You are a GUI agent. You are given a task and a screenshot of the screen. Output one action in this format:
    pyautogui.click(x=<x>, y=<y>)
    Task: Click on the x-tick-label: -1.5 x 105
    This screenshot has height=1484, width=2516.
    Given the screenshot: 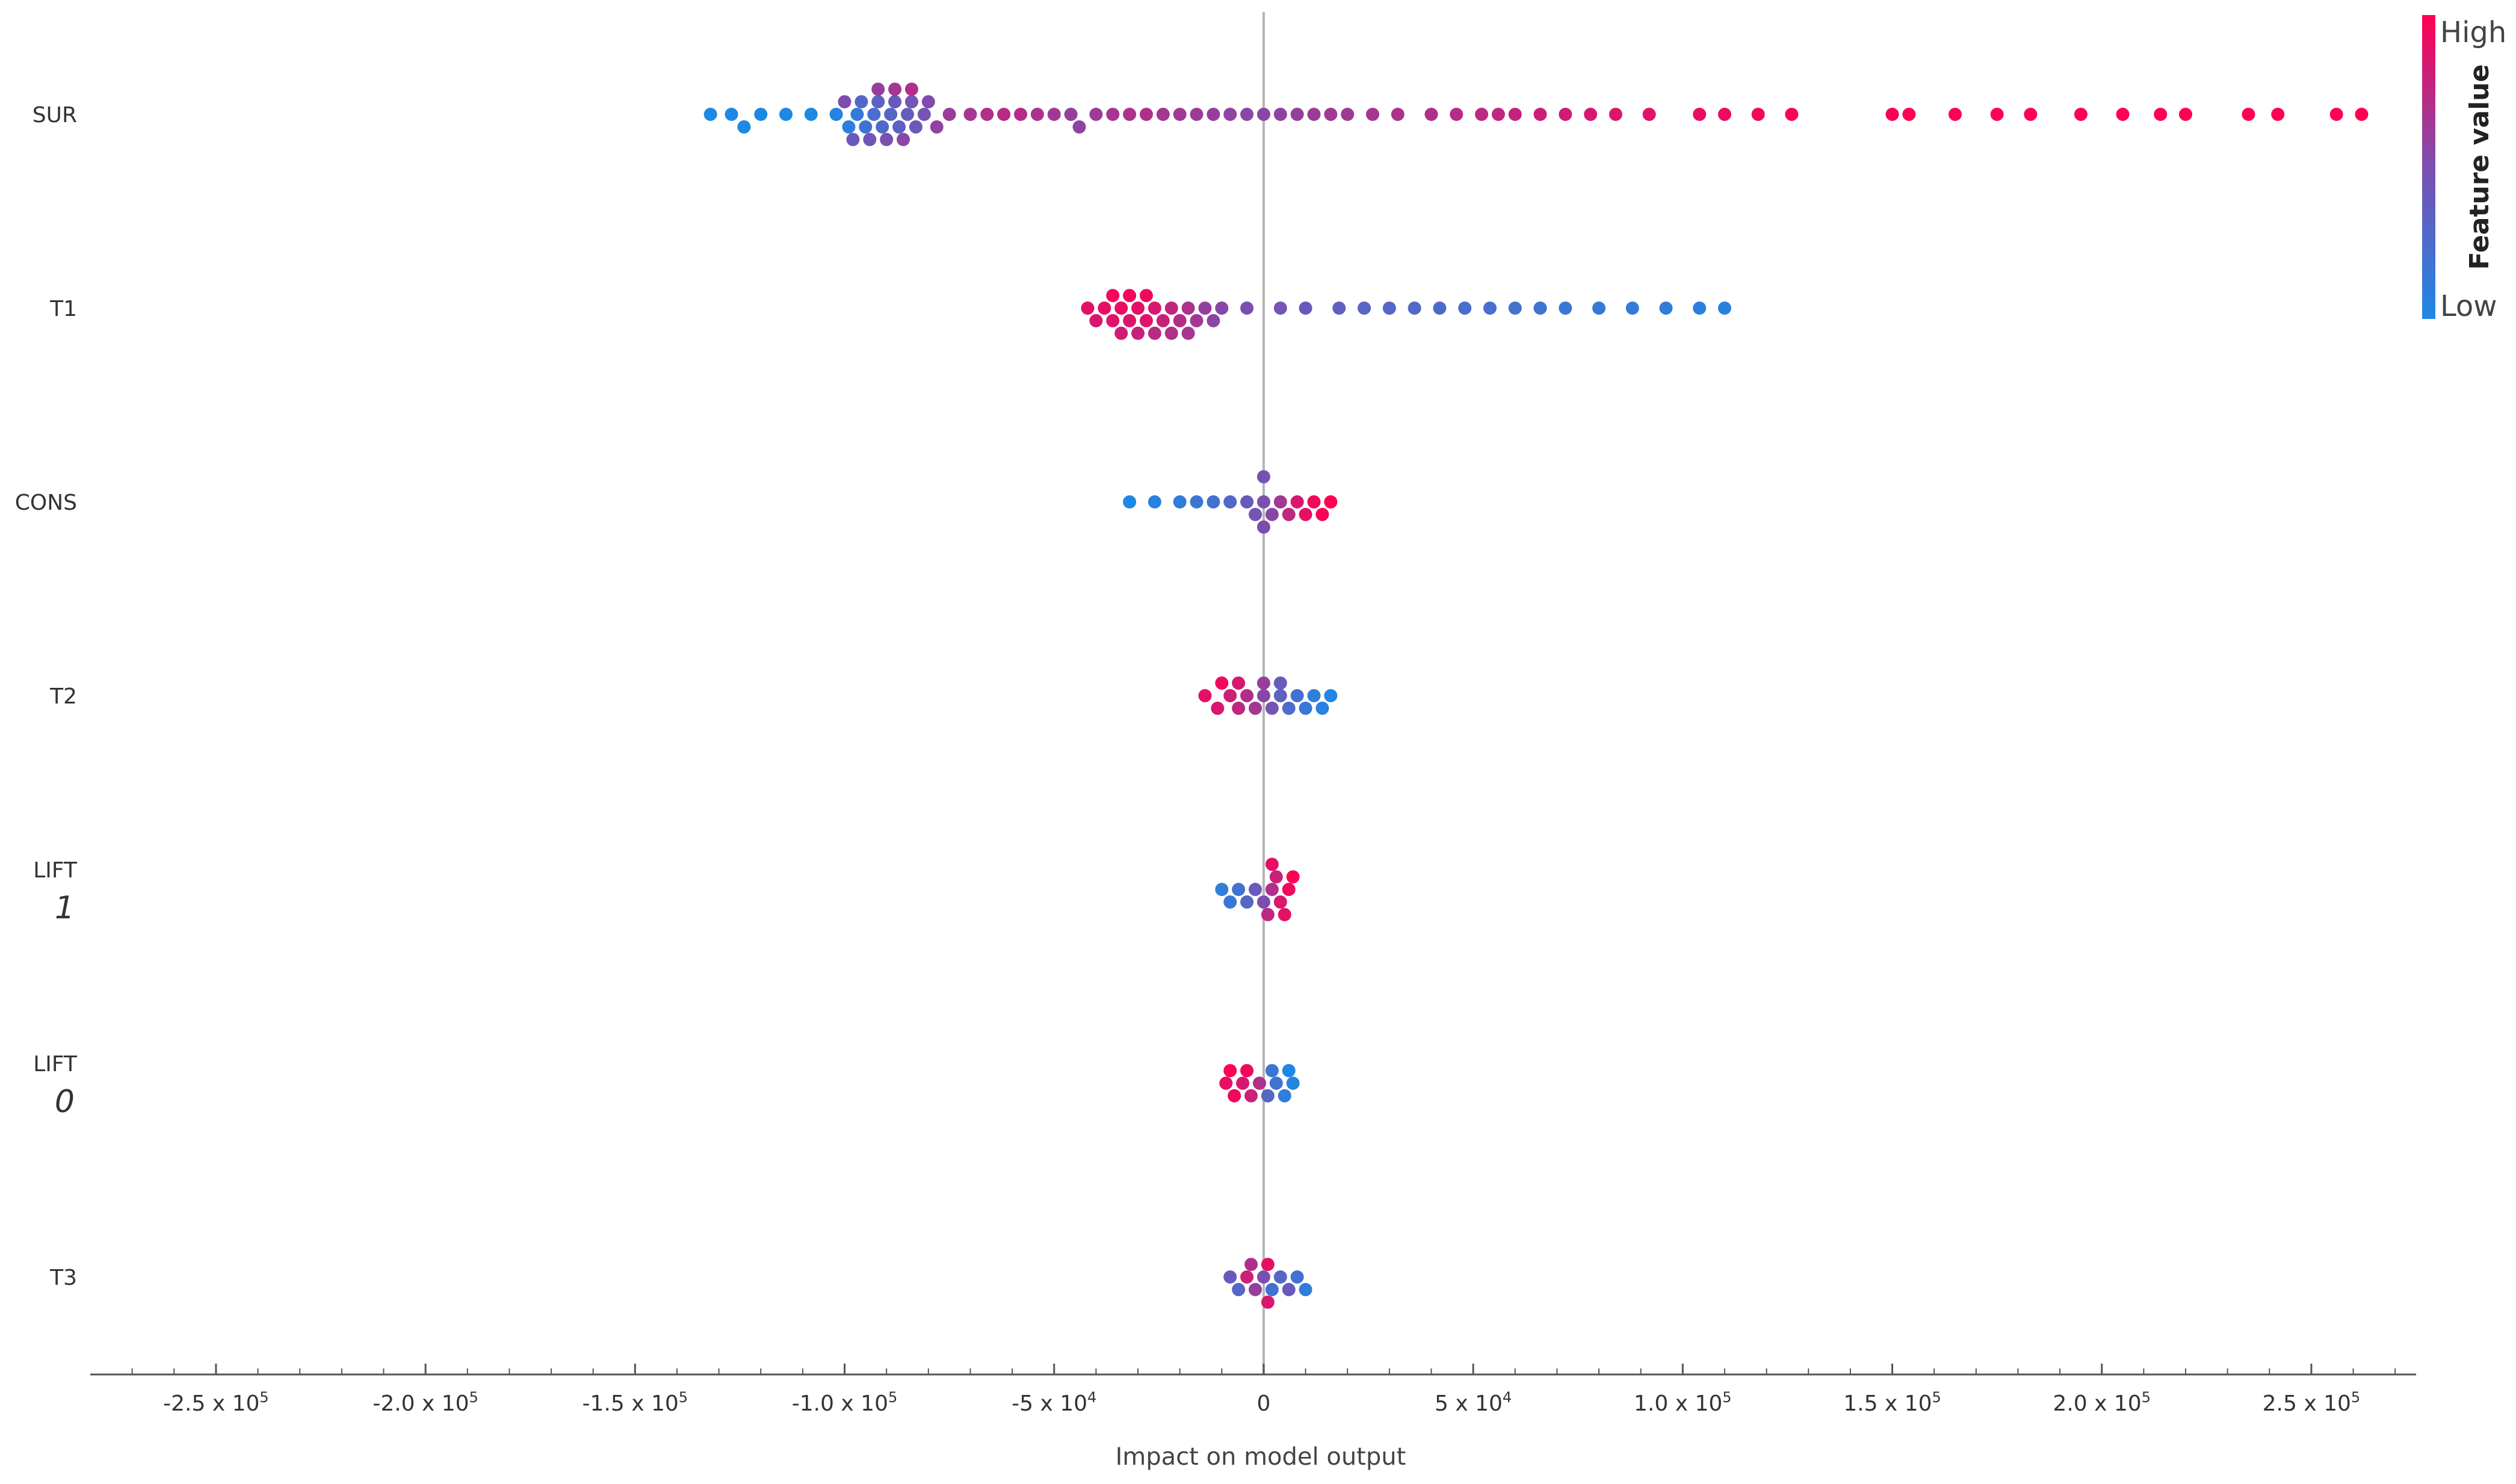 What is the action you would take?
    pyautogui.click(x=636, y=1402)
    